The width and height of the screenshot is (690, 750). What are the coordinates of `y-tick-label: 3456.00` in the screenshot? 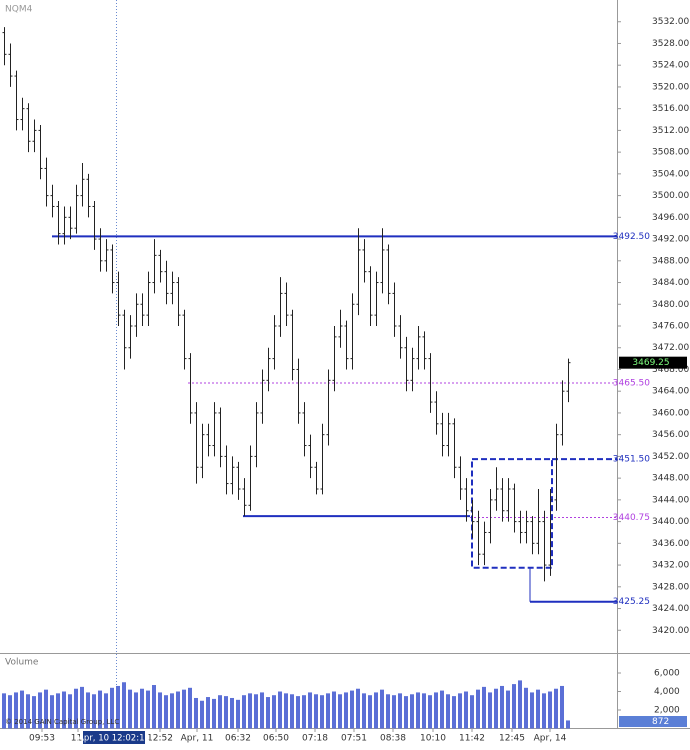 It's located at (670, 435).